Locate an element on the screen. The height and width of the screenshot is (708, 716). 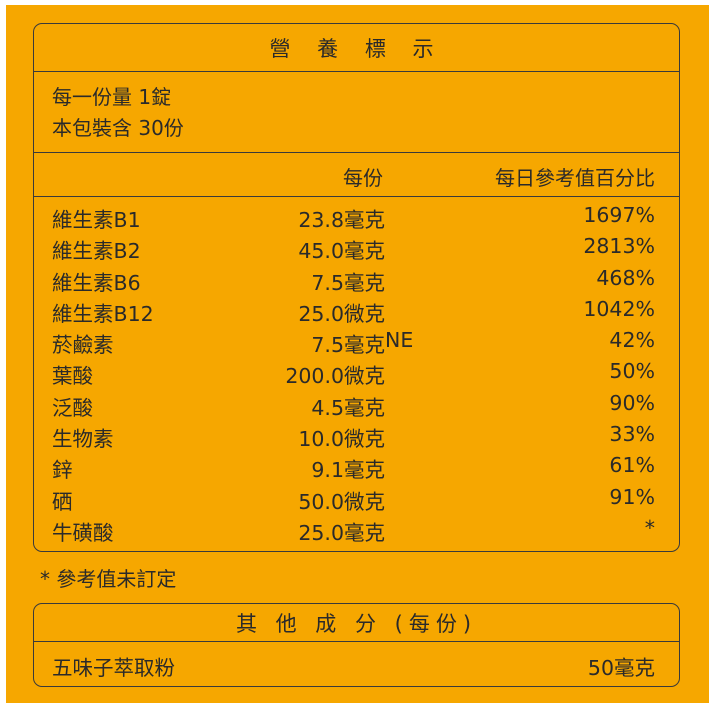
table-row: 泛酸 4.5毫克 90% is located at coordinates (356, 404).